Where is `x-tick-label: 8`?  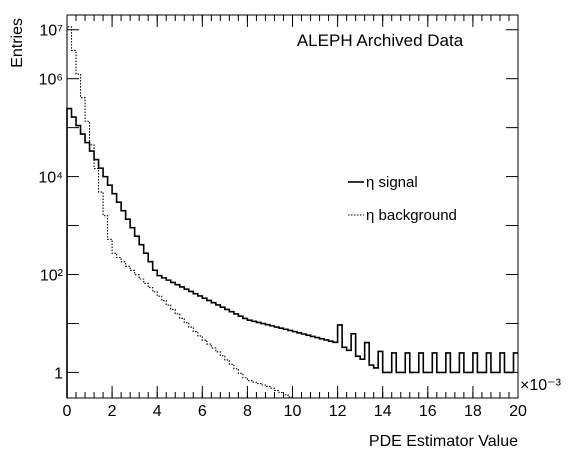
x-tick-label: 8 is located at coordinates (247, 411).